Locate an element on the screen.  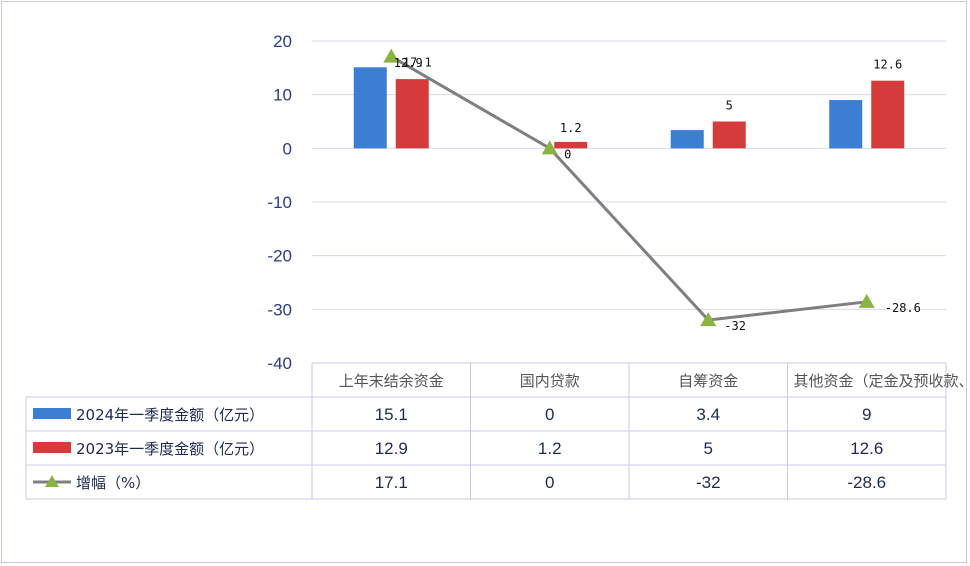
category-label: 上年末结余资金 is located at coordinates (391, 381).